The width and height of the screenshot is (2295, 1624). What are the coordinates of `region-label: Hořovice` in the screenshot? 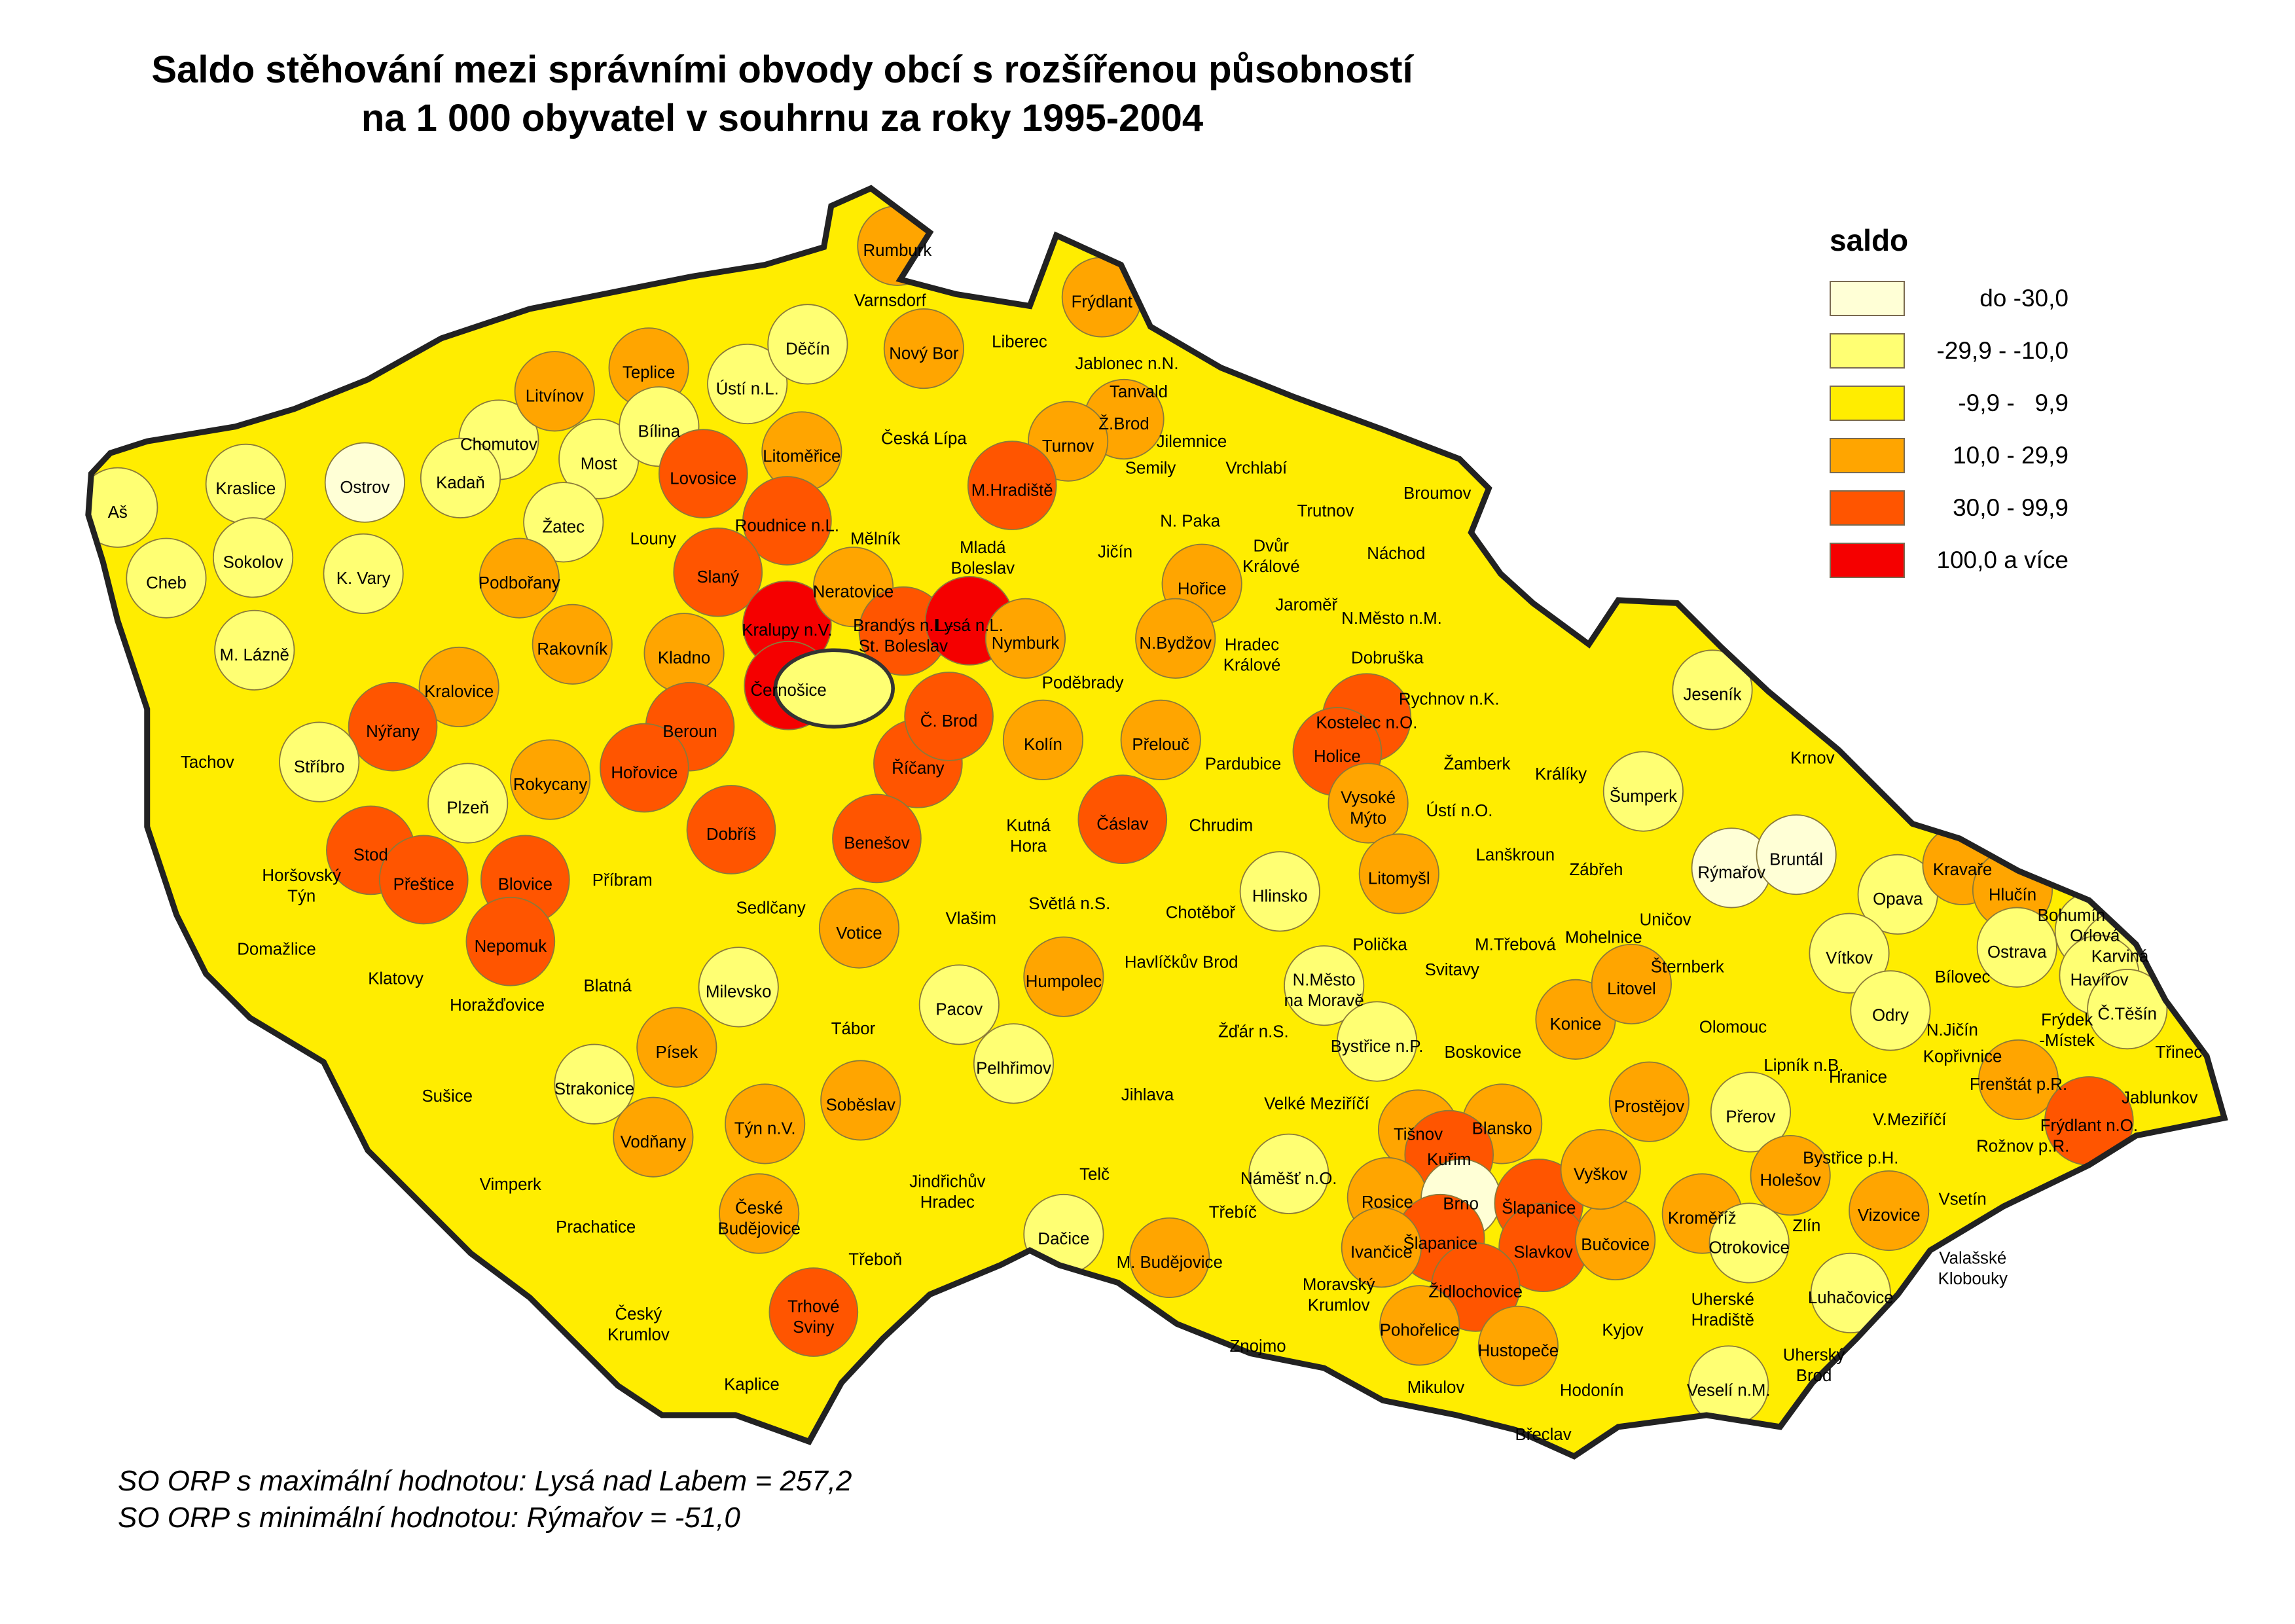 It's located at (644, 773).